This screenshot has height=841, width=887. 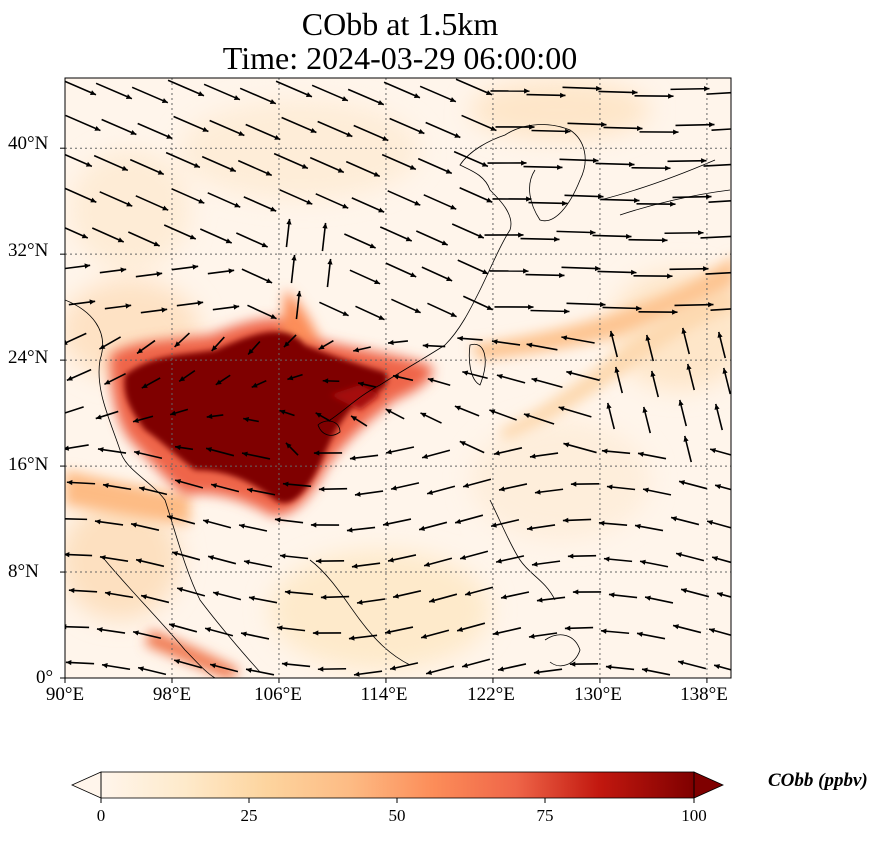 What do you see at coordinates (28, 465) in the screenshot?
I see `y-tick-label: 16°N` at bounding box center [28, 465].